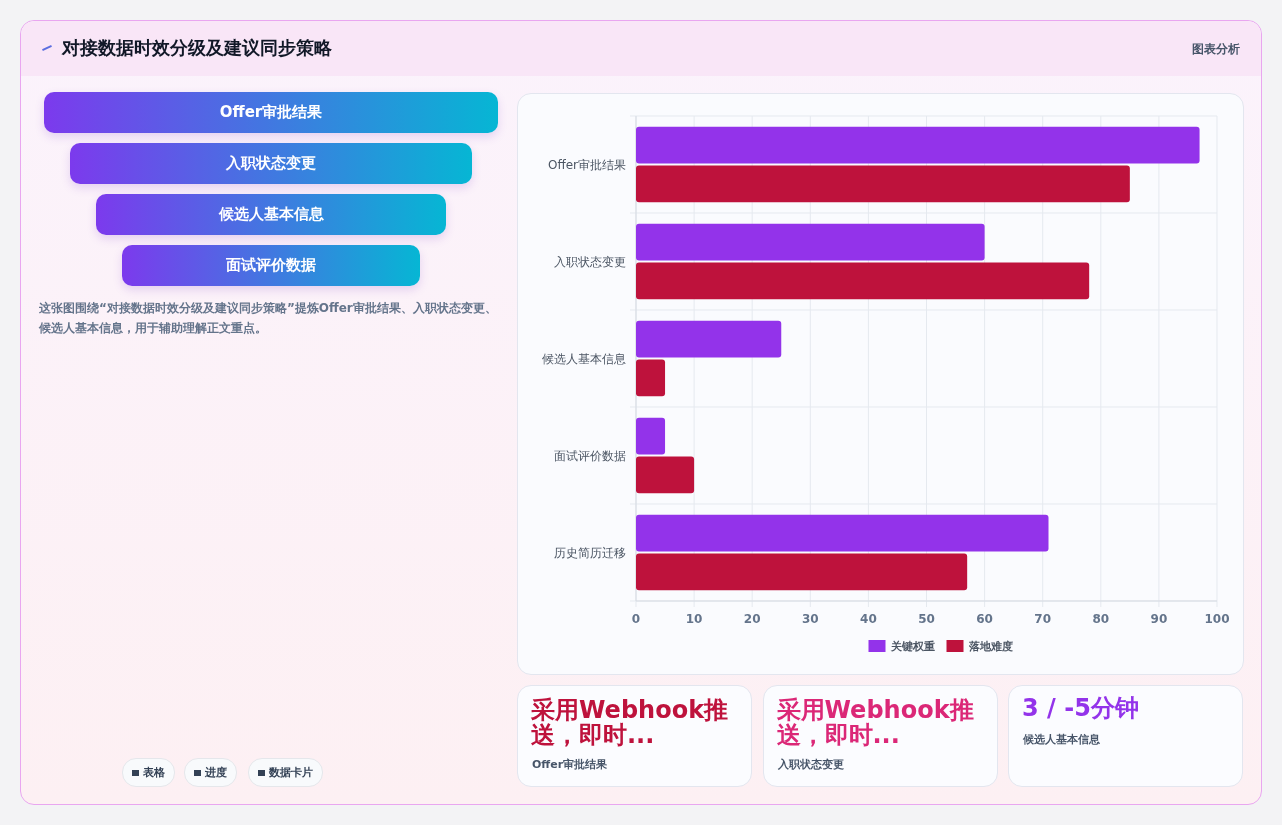  What do you see at coordinates (1216, 49) in the screenshot?
I see `text: 图表分析` at bounding box center [1216, 49].